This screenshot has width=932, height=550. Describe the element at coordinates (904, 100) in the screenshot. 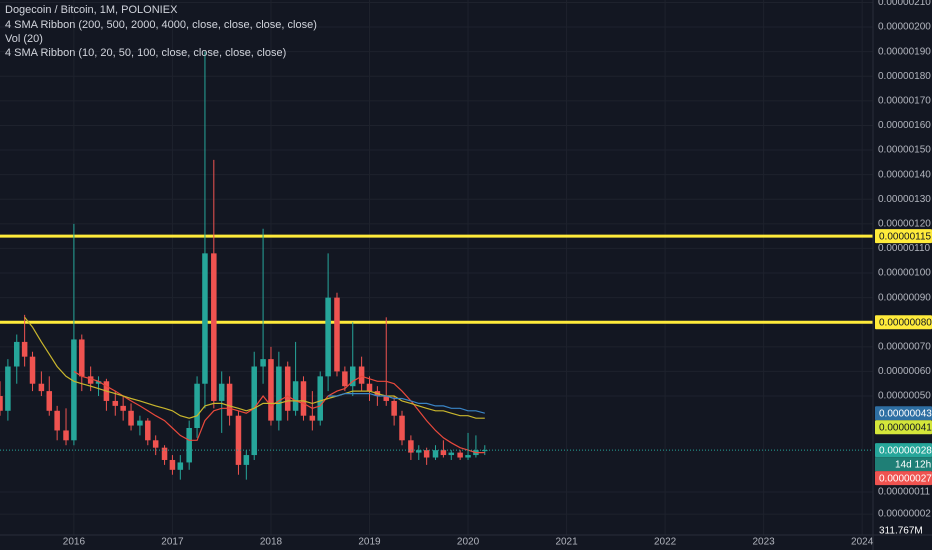

I see `y-tick-label: 0.00000170` at that location.